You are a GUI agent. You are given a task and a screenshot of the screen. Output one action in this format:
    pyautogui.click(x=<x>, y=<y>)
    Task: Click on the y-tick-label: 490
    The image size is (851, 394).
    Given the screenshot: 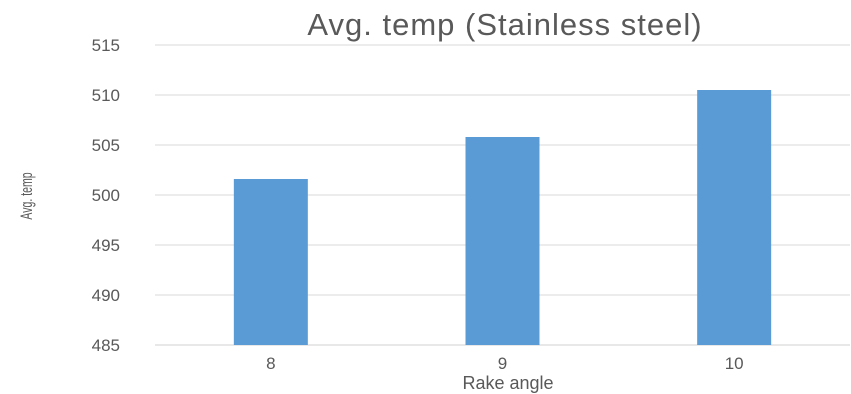 What is the action you would take?
    pyautogui.click(x=106, y=295)
    